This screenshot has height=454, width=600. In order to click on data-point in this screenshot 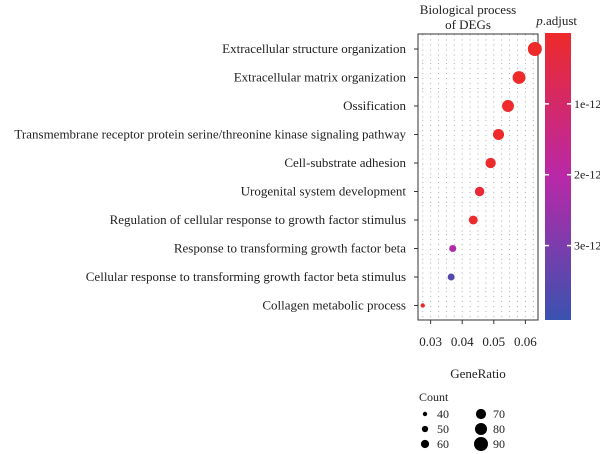, I will do `click(519, 77)`.